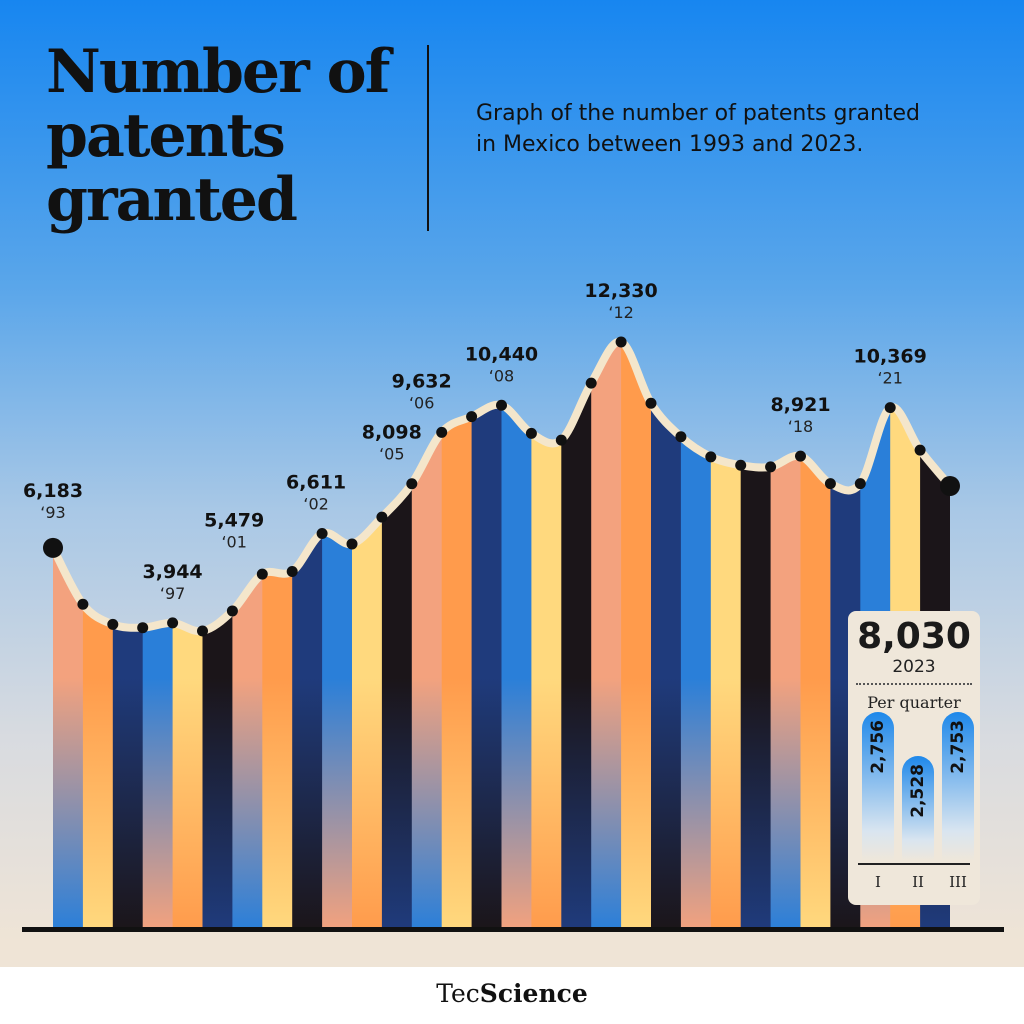  I want to click on data-label-year: ‘05, so click(391, 454).